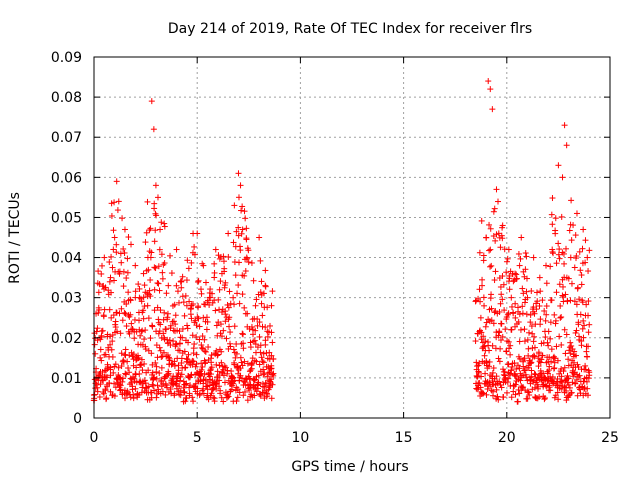 The height and width of the screenshot is (480, 640). I want to click on x-tick-label: 15, so click(404, 438).